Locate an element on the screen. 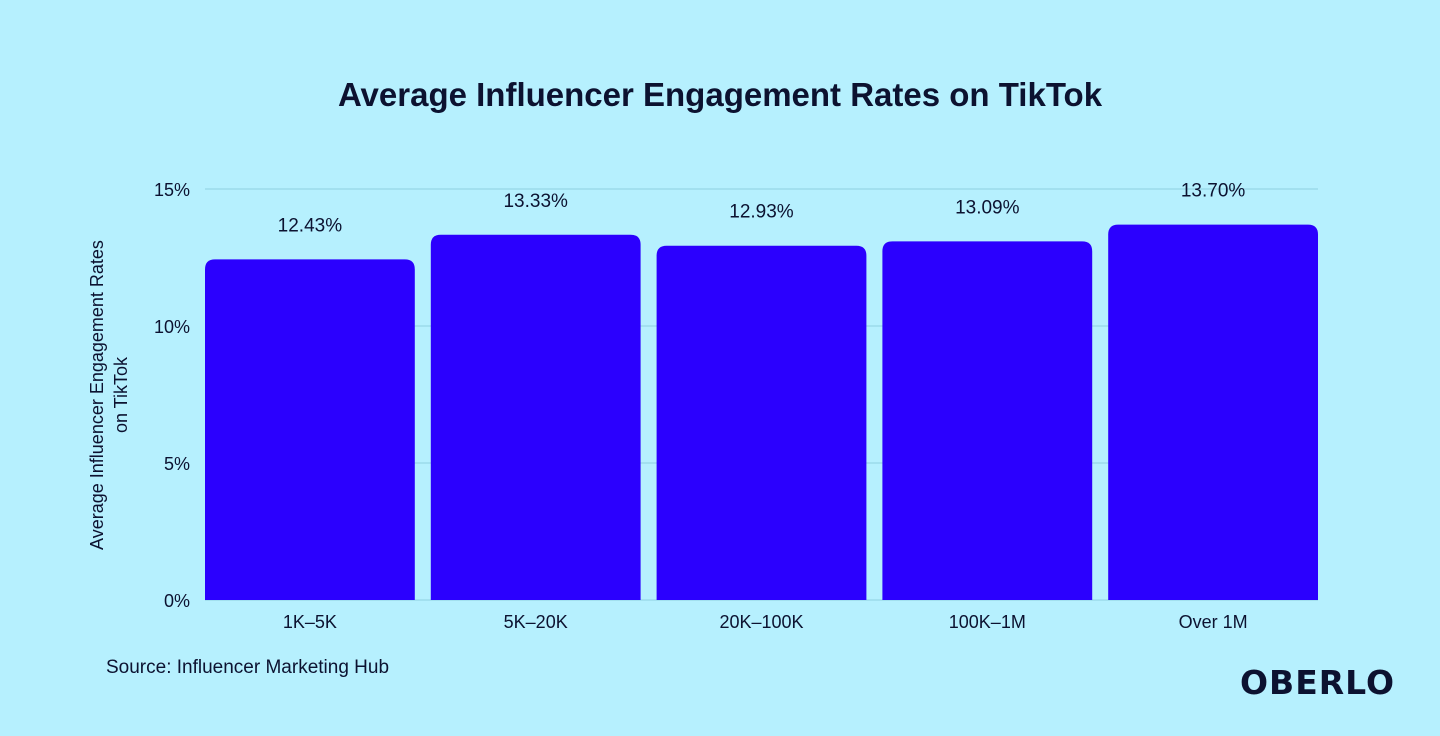 Image resolution: width=1440 pixels, height=736 pixels. y-tick-label: 0% is located at coordinates (177, 601).